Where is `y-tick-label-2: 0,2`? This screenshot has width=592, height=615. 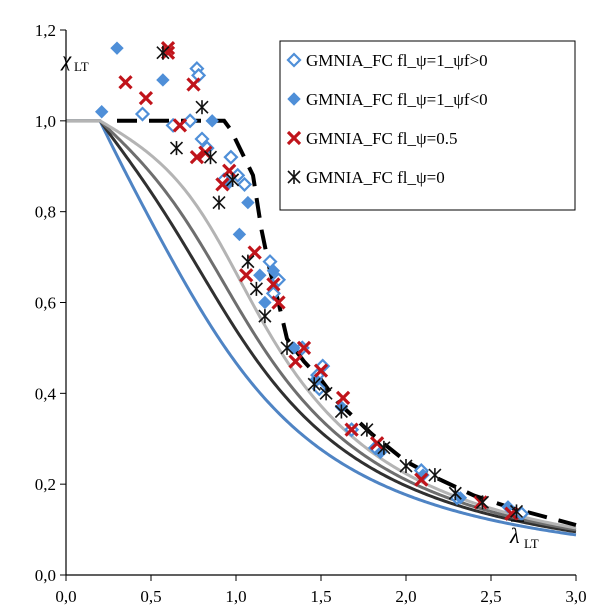 y-tick-label-2: 0,2 is located at coordinates (45, 484).